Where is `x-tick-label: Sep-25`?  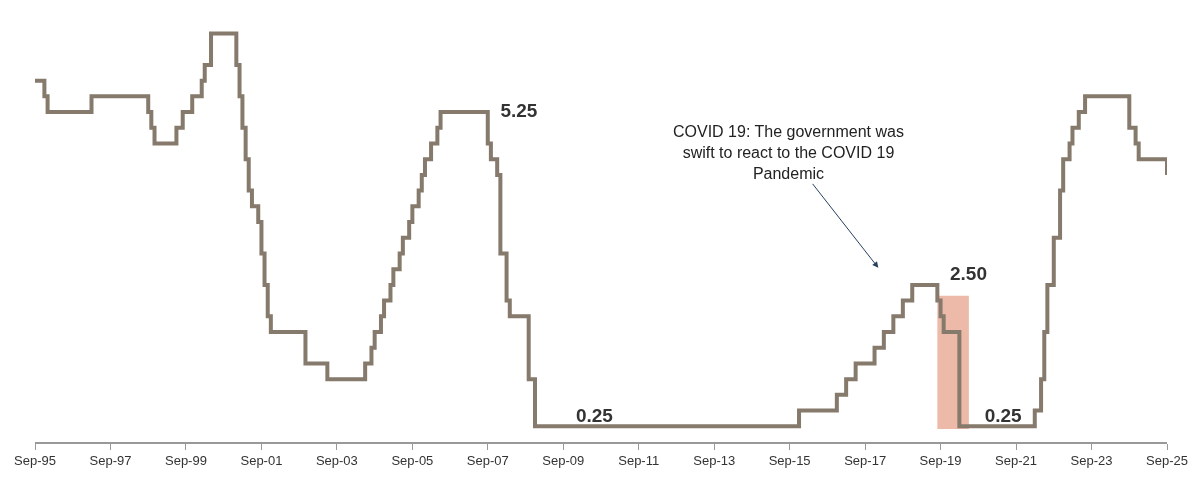
x-tick-label: Sep-25 is located at coordinates (1167, 461).